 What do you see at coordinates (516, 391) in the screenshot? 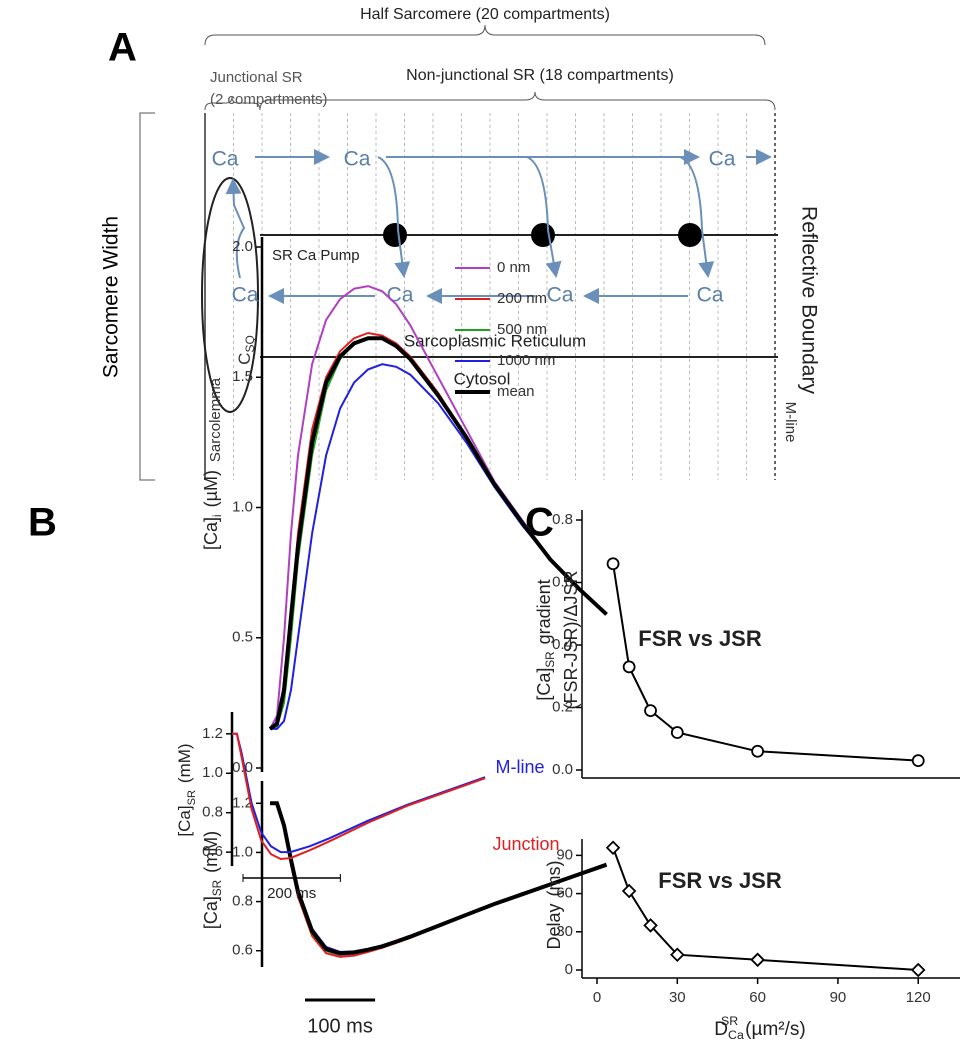
I see `legend-label: mean` at bounding box center [516, 391].